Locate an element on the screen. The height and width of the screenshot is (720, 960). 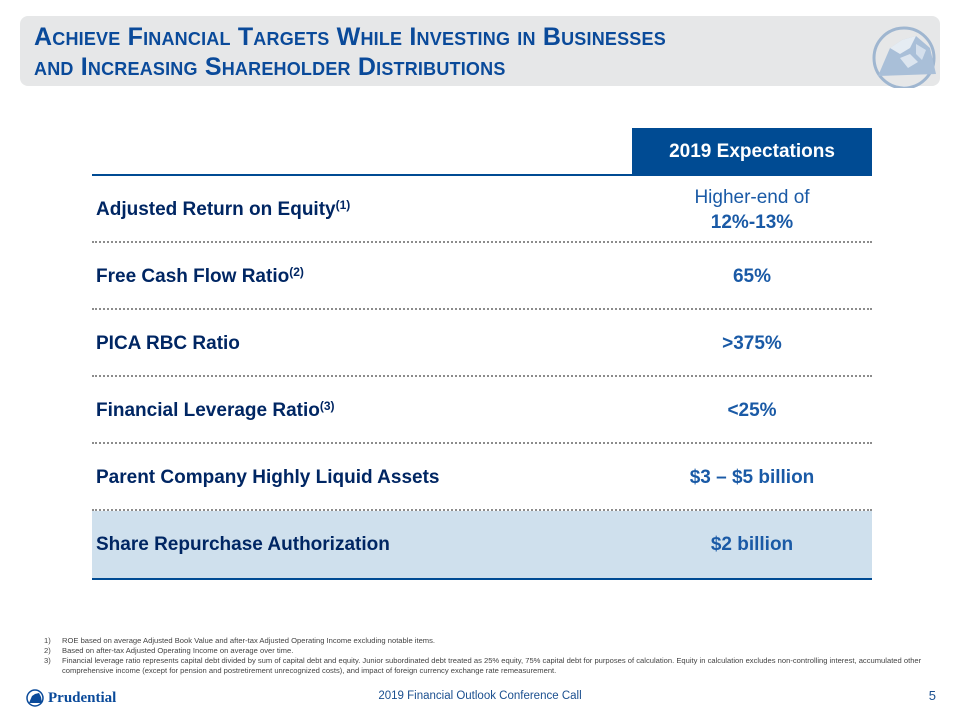
table-row: Financial Leverage Ratio(3) <25% is located at coordinates (482, 410).